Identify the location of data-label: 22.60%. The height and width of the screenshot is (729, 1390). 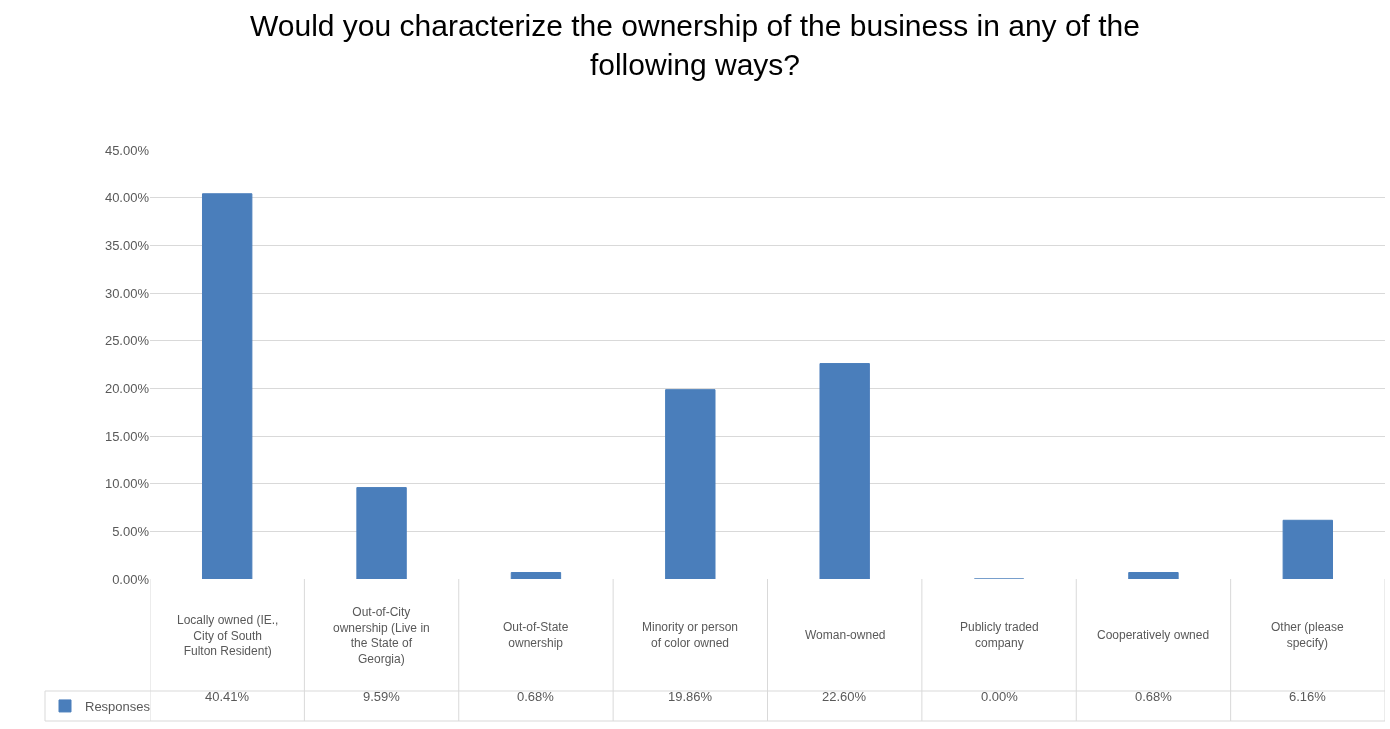
(844, 696).